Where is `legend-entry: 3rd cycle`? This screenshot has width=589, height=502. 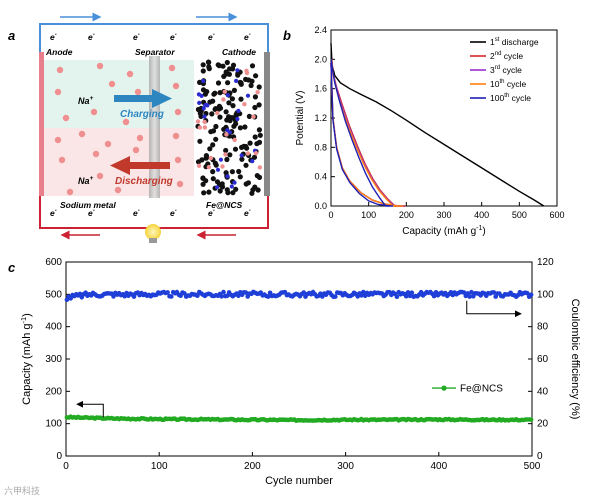 legend-entry: 3rd cycle is located at coordinates (506, 70).